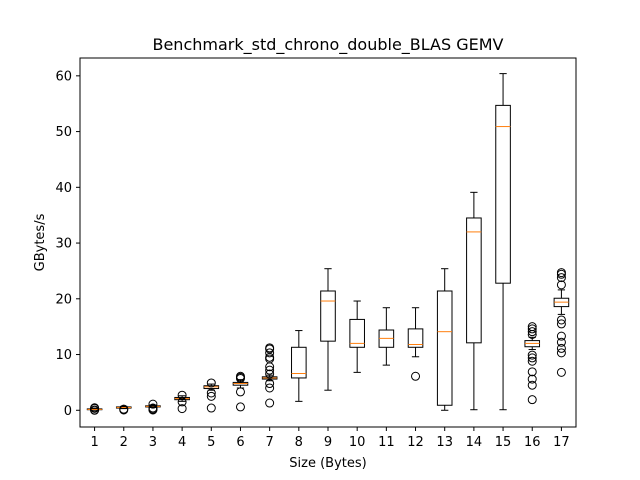  What do you see at coordinates (63, 76) in the screenshot?
I see `y-tick-label: 60` at bounding box center [63, 76].